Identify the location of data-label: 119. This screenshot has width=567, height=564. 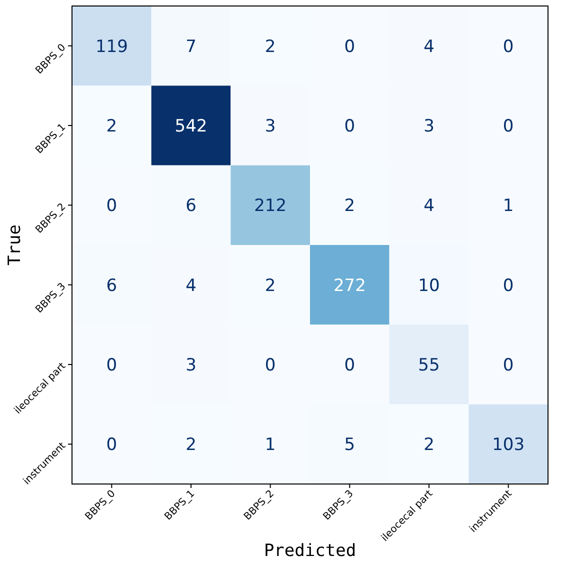
(111, 46).